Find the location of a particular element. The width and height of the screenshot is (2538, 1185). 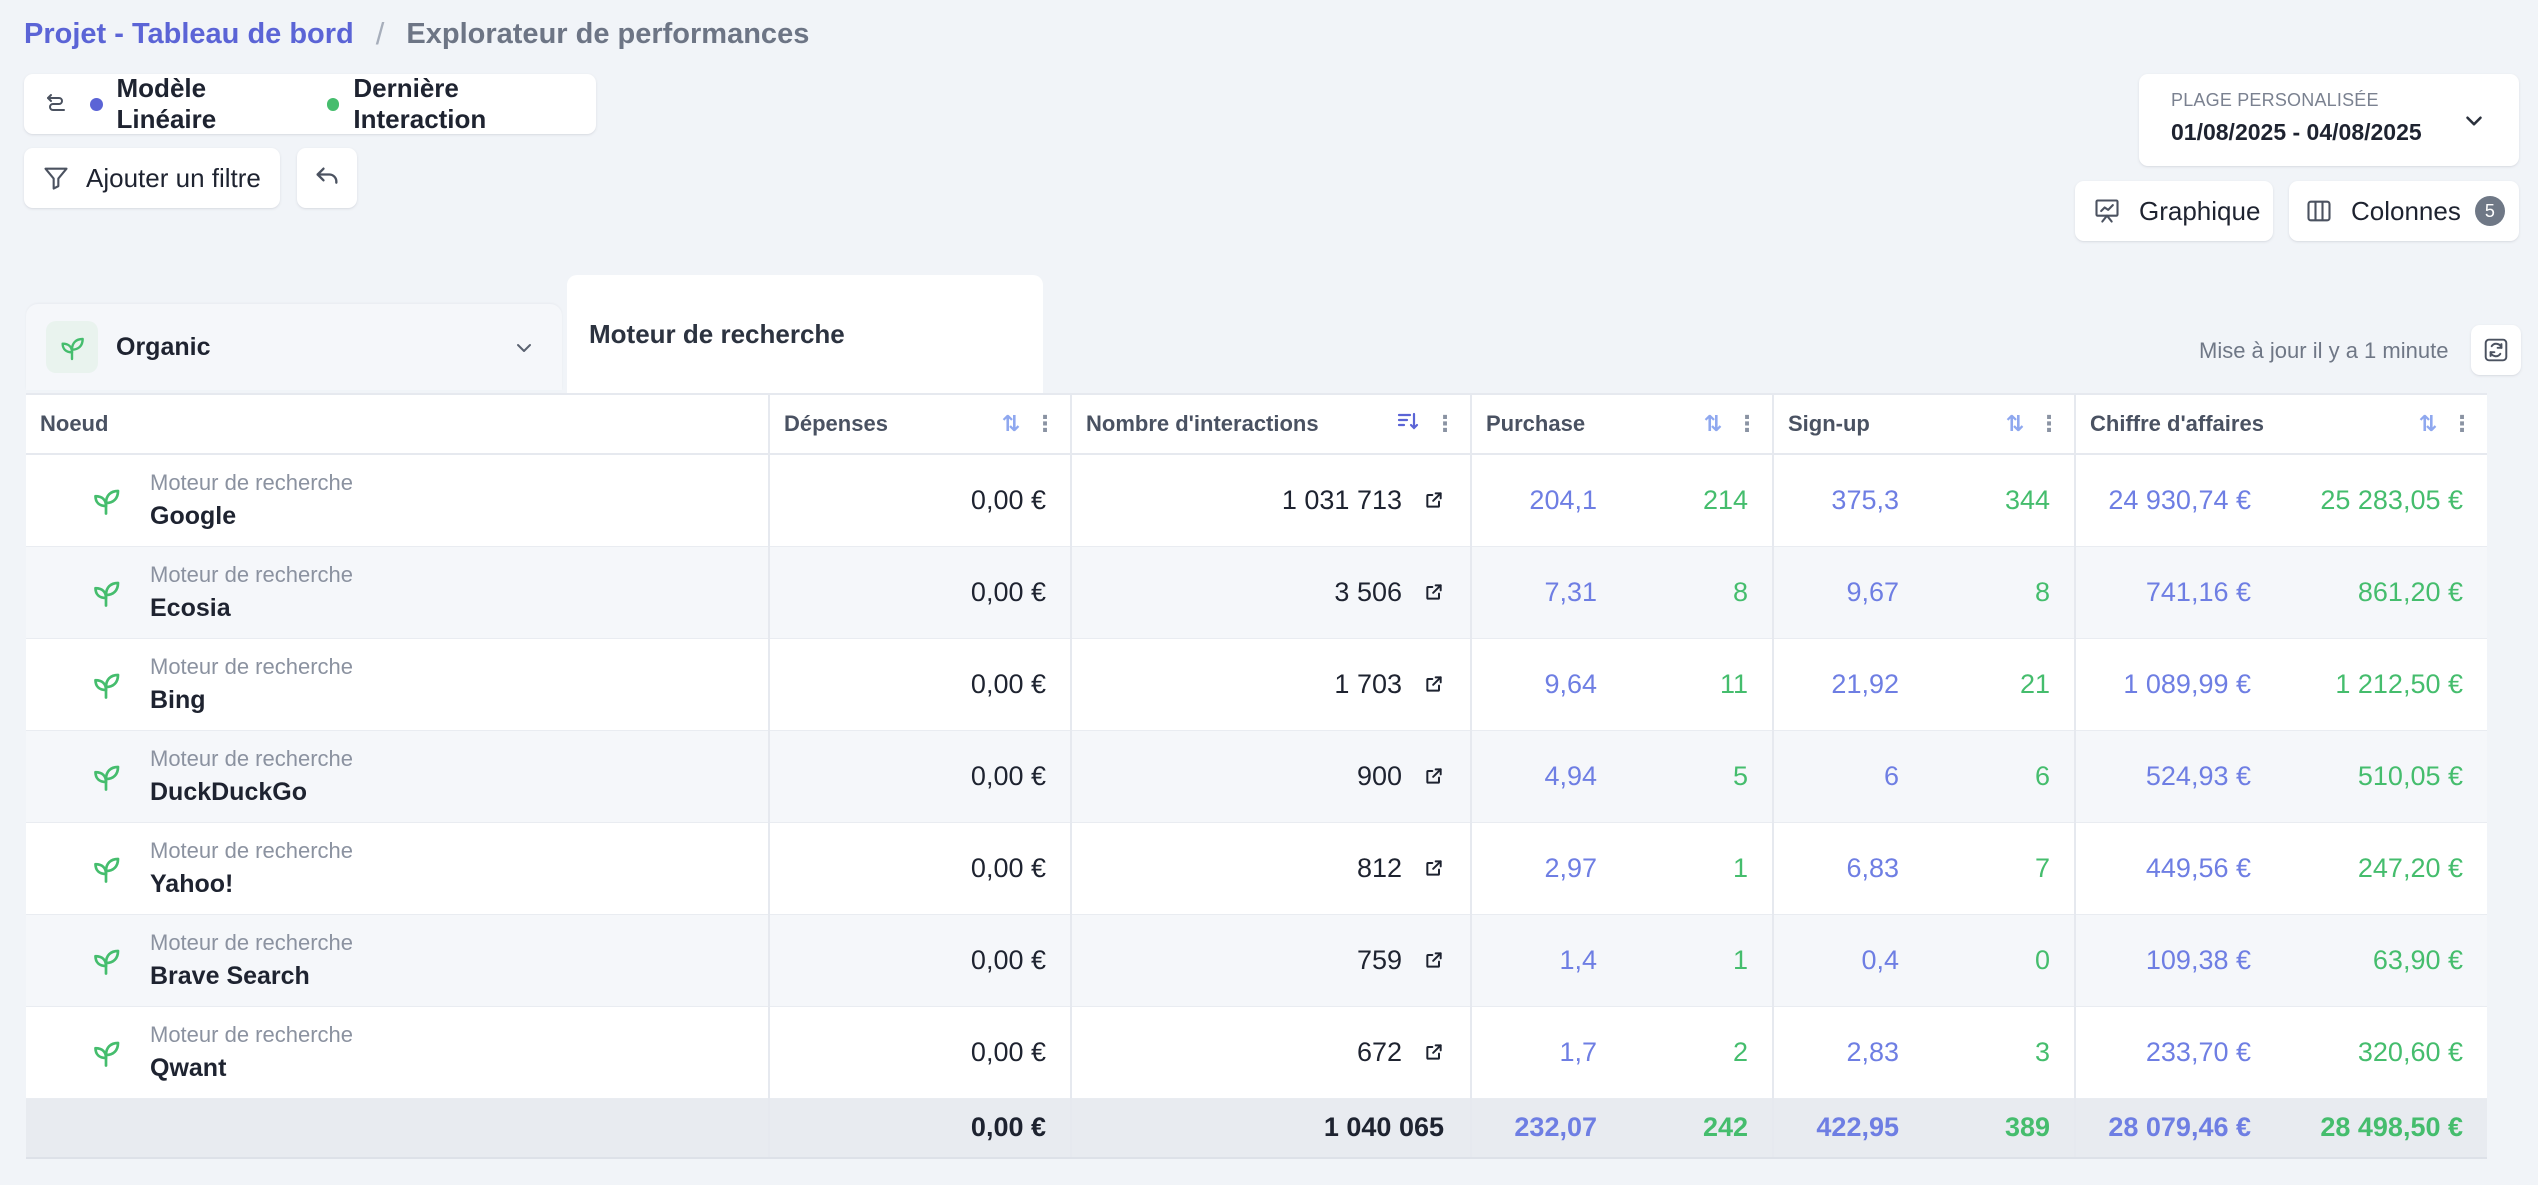

date-range-label: PLAGE PERSONALISÉE is located at coordinates (2275, 100).